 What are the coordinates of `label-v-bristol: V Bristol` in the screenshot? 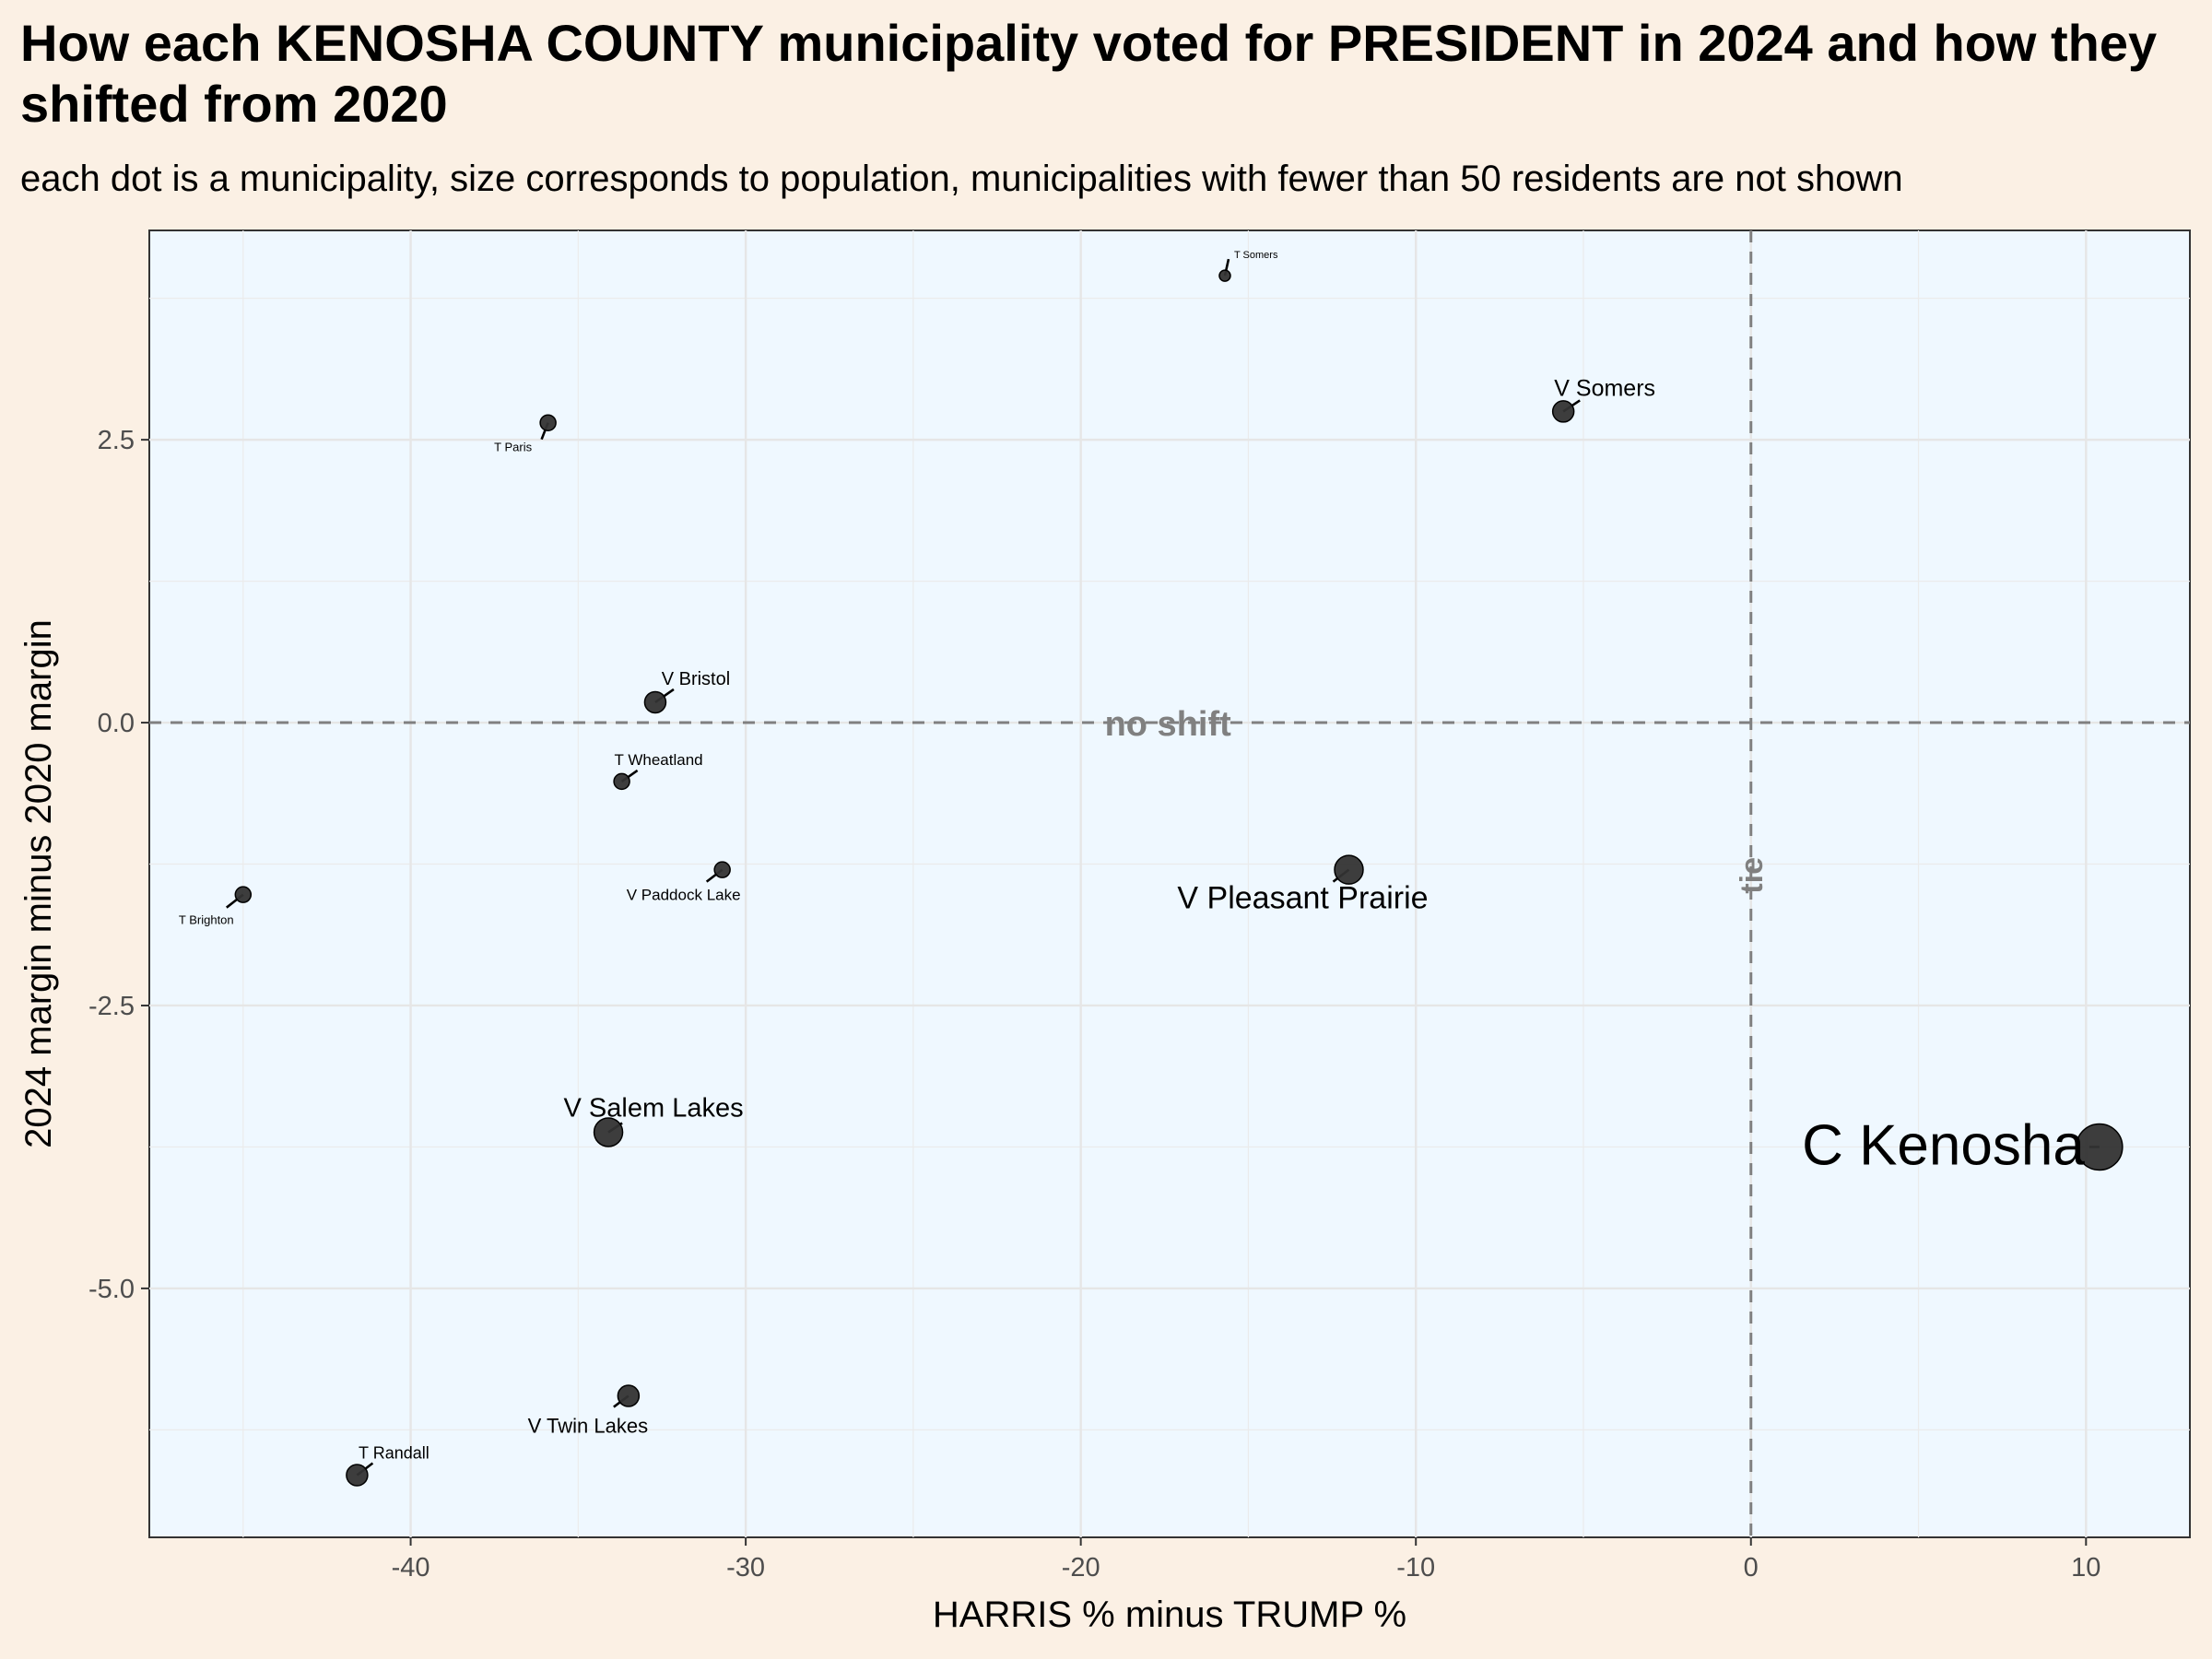 It's located at (696, 679).